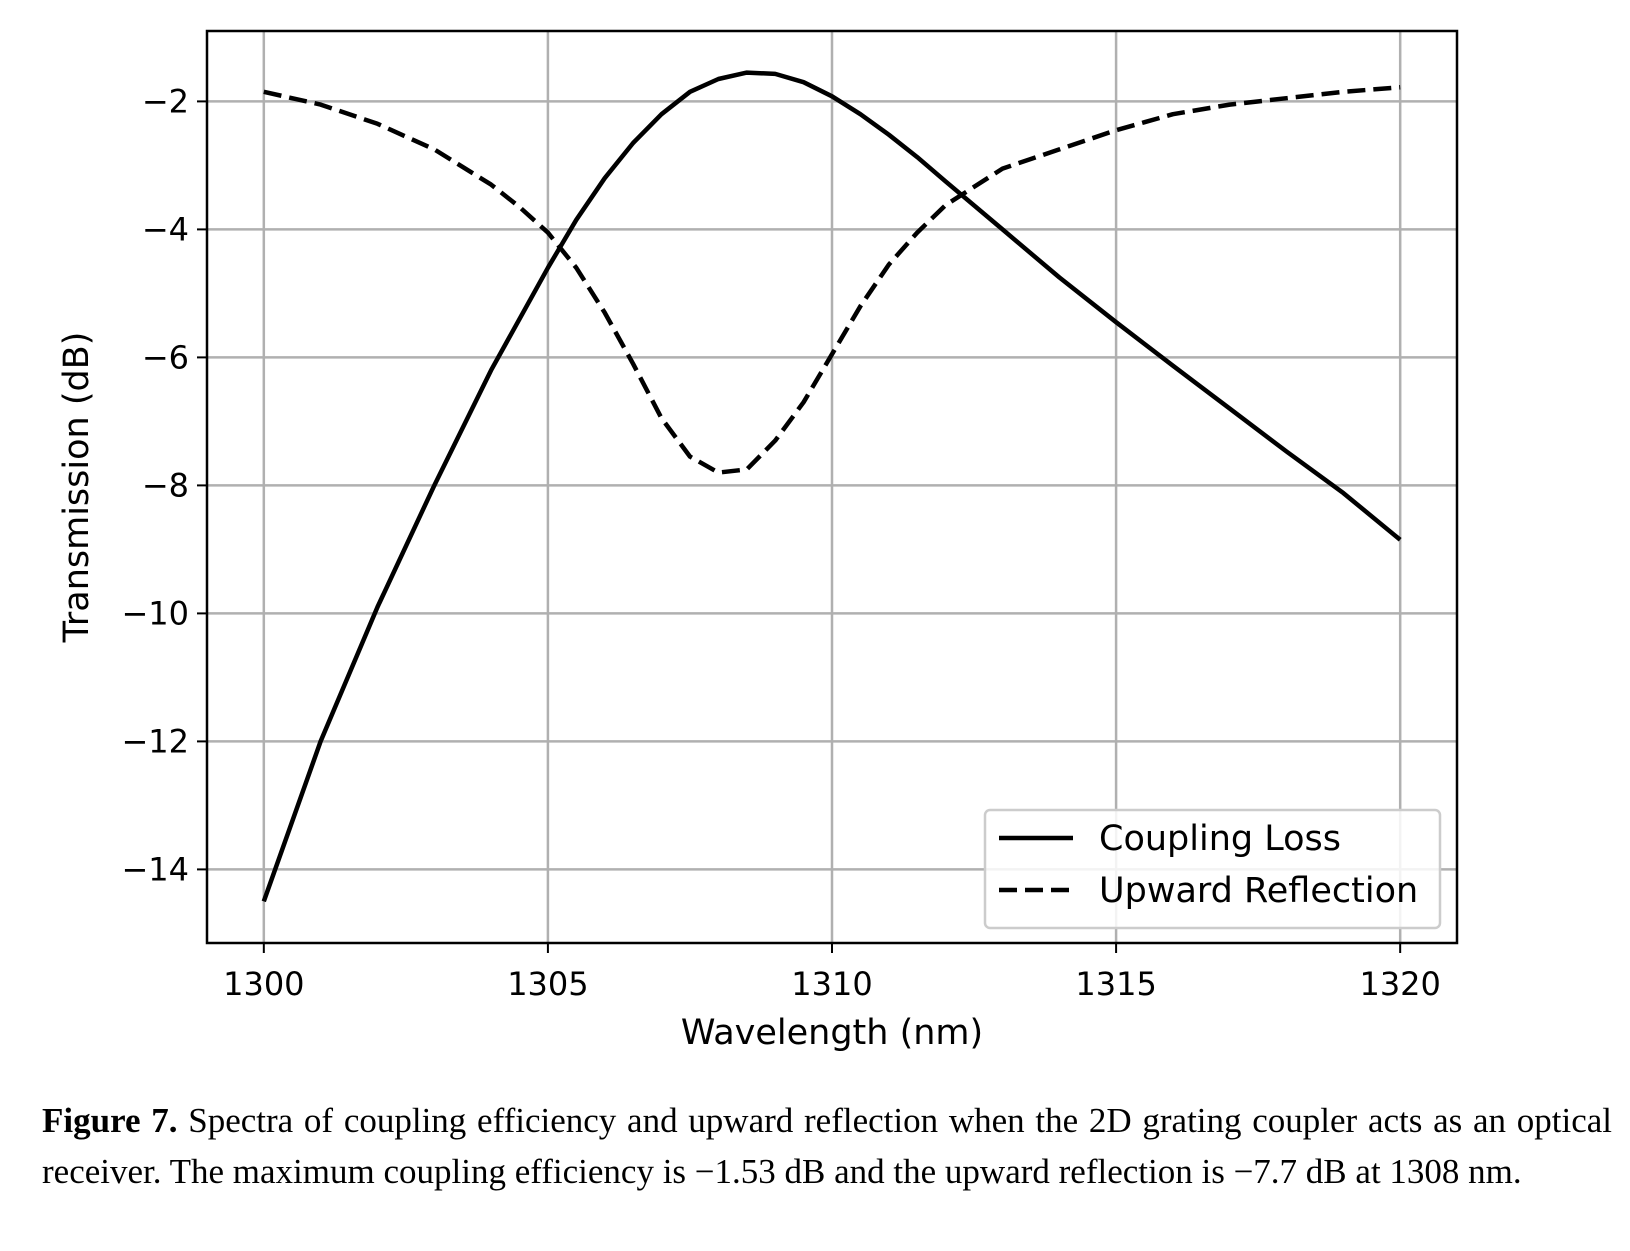 This screenshot has height=1251, width=1630. I want to click on y-tick-label: −12, so click(155, 741).